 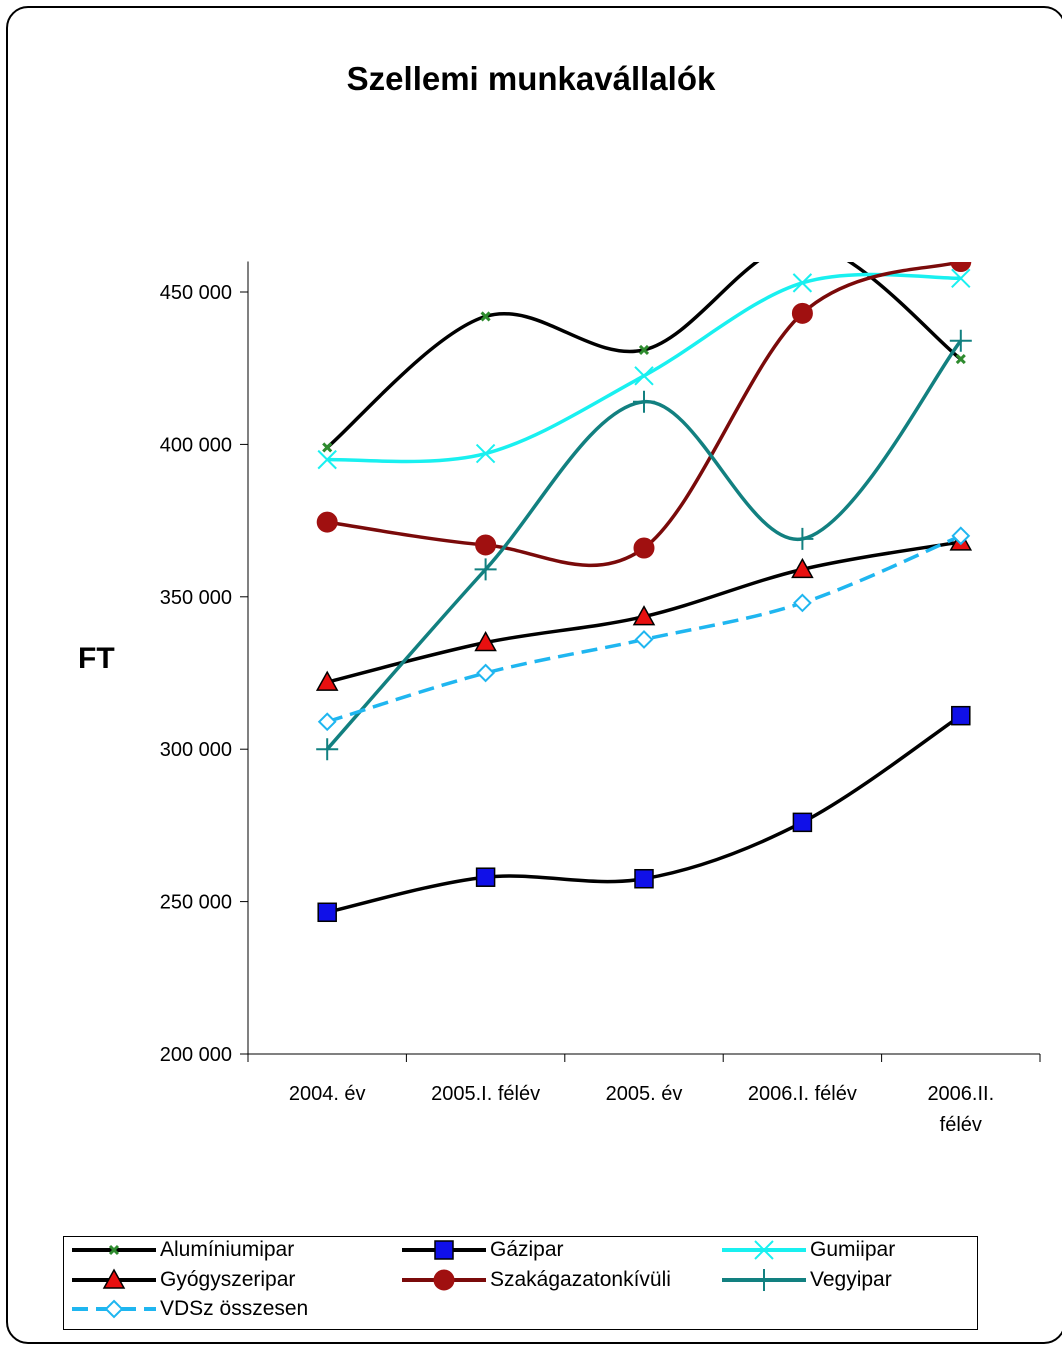 I want to click on legend-label: Gumiipar, so click(x=853, y=1249).